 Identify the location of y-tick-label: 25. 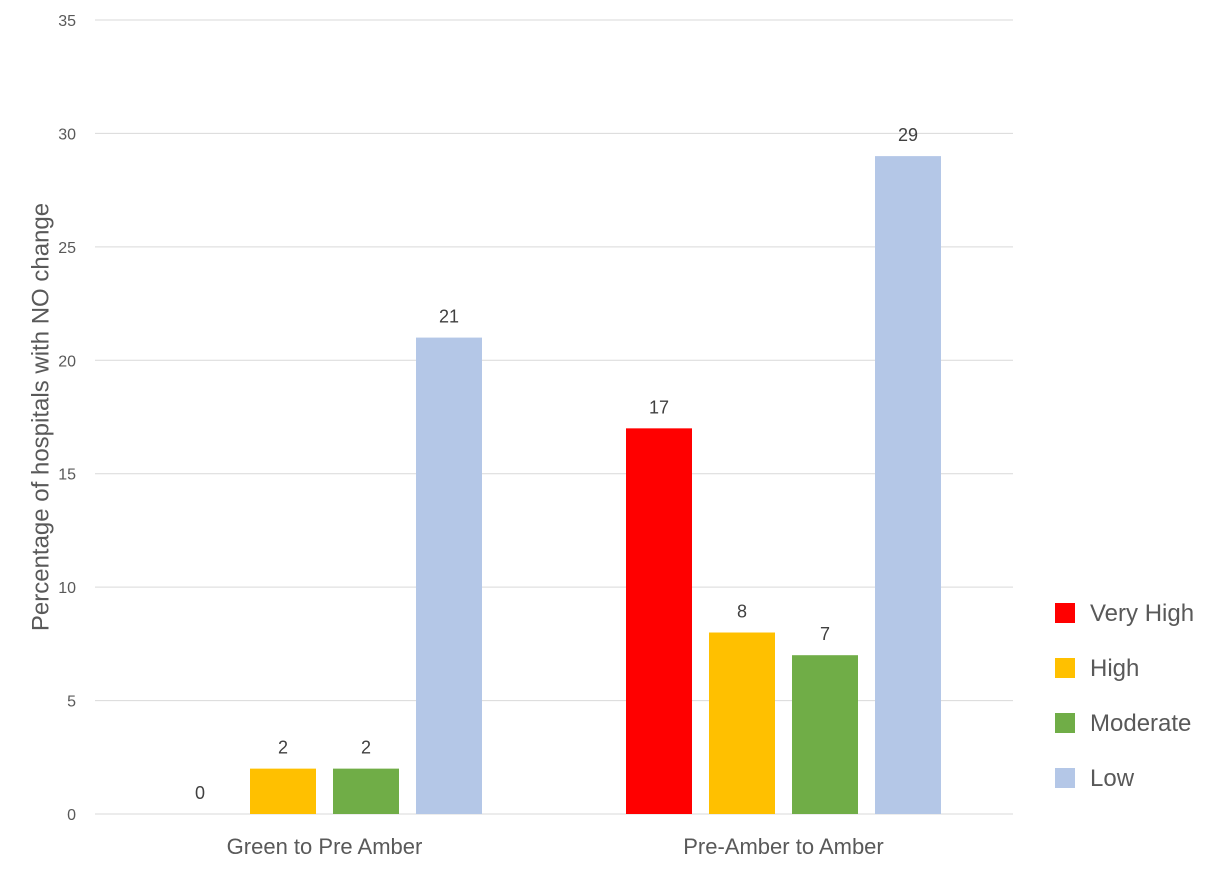
(67, 248).